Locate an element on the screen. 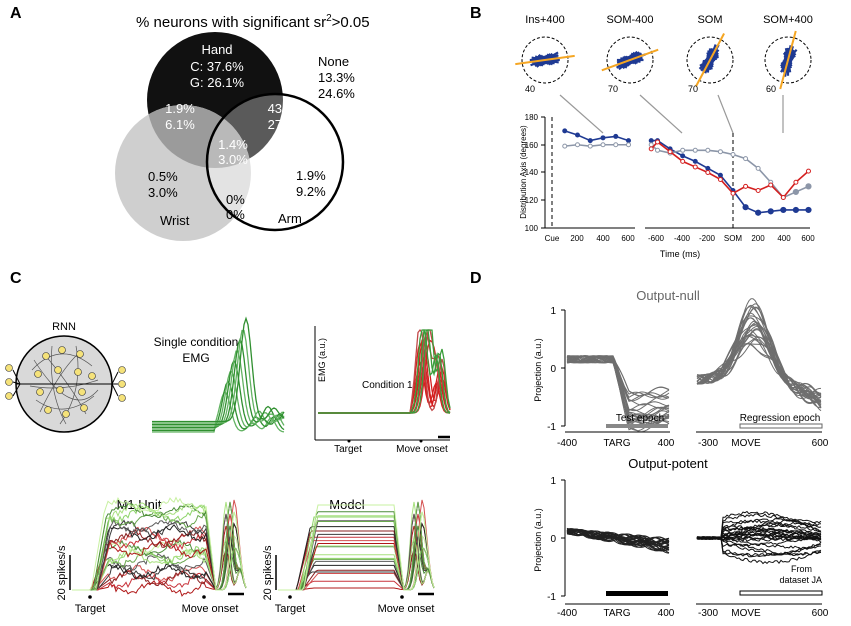  single-condition-emg is located at coordinates (218, 374).